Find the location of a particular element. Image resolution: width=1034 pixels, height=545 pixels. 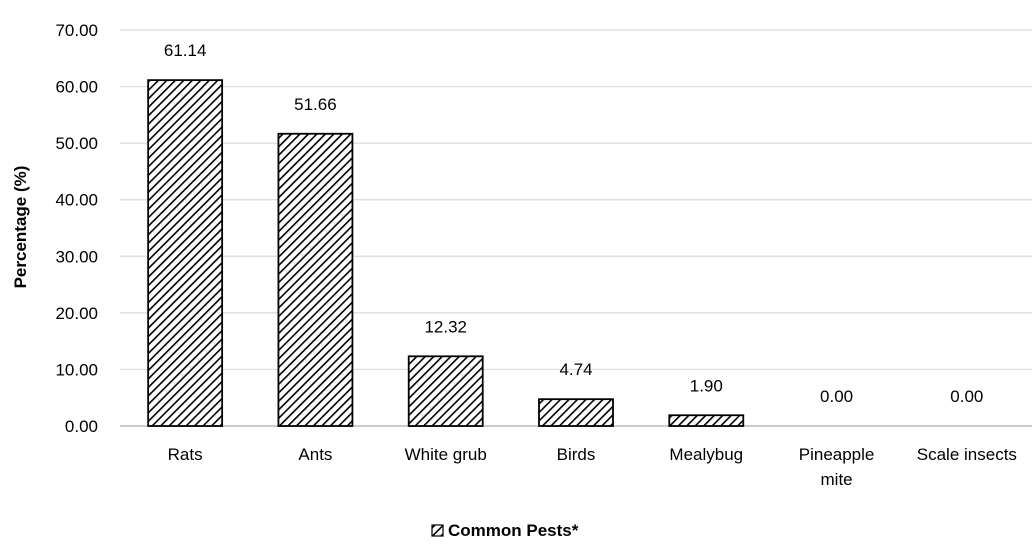

data-label: 51.66 is located at coordinates (315, 104).